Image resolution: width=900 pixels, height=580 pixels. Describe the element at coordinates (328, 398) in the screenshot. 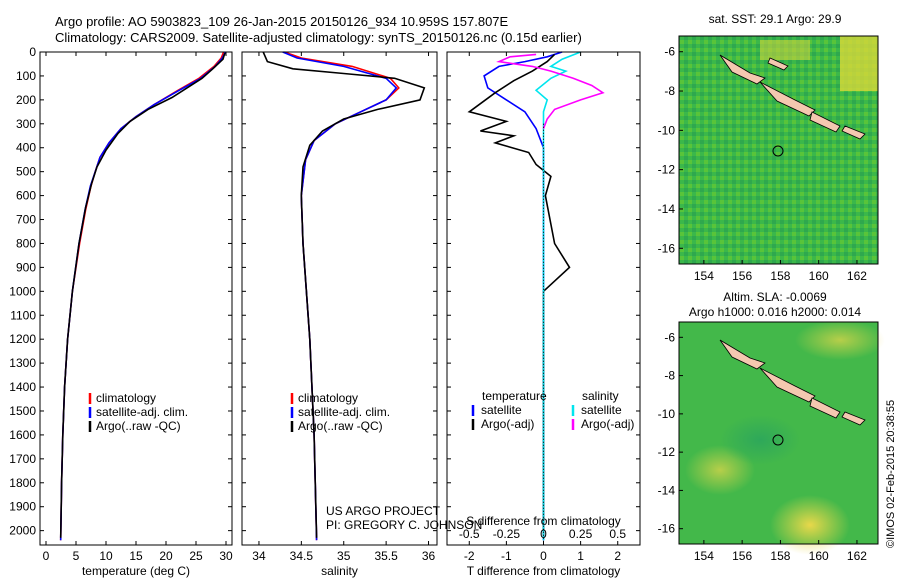

I see `legend-label: climatology` at that location.